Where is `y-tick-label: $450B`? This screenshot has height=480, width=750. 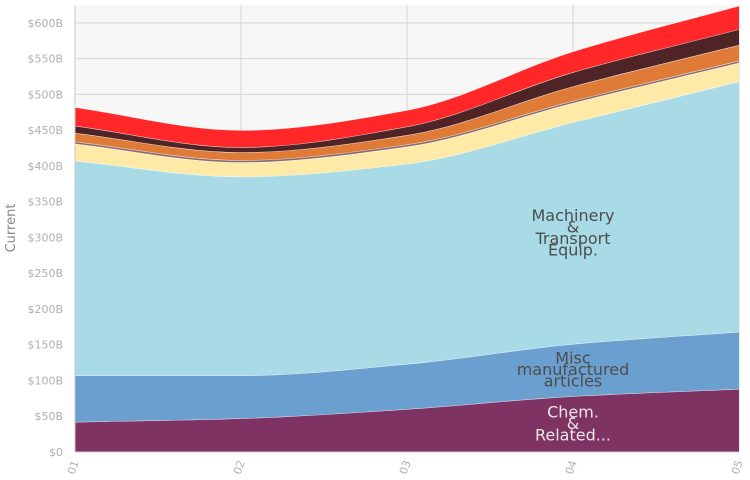 y-tick-label: $450B is located at coordinates (45, 130).